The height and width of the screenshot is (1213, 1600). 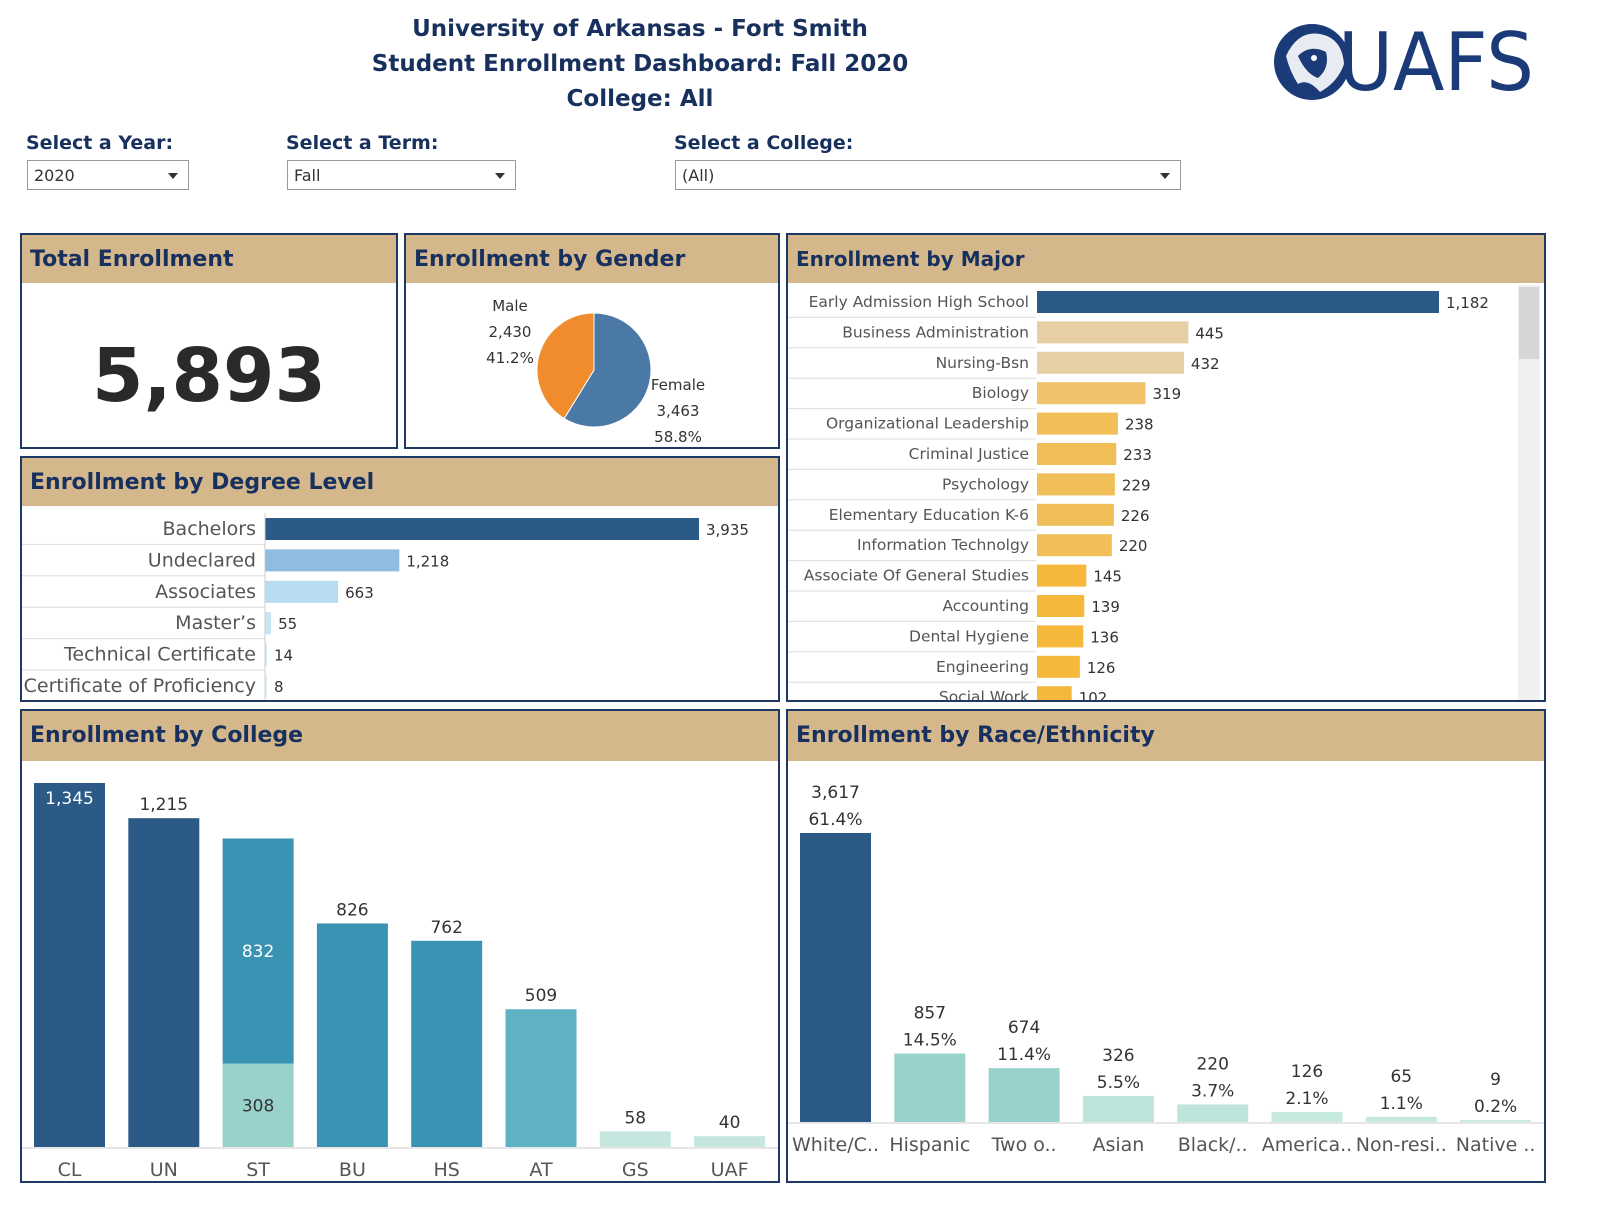 I want to click on chevron-down-icon, so click(x=500, y=176).